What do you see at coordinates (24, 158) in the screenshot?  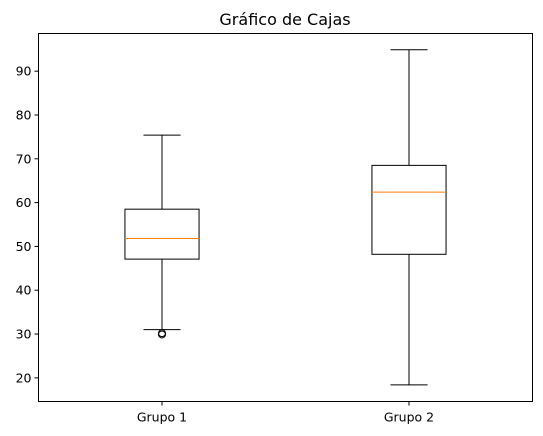 I see `y-tick-label: 70` at bounding box center [24, 158].